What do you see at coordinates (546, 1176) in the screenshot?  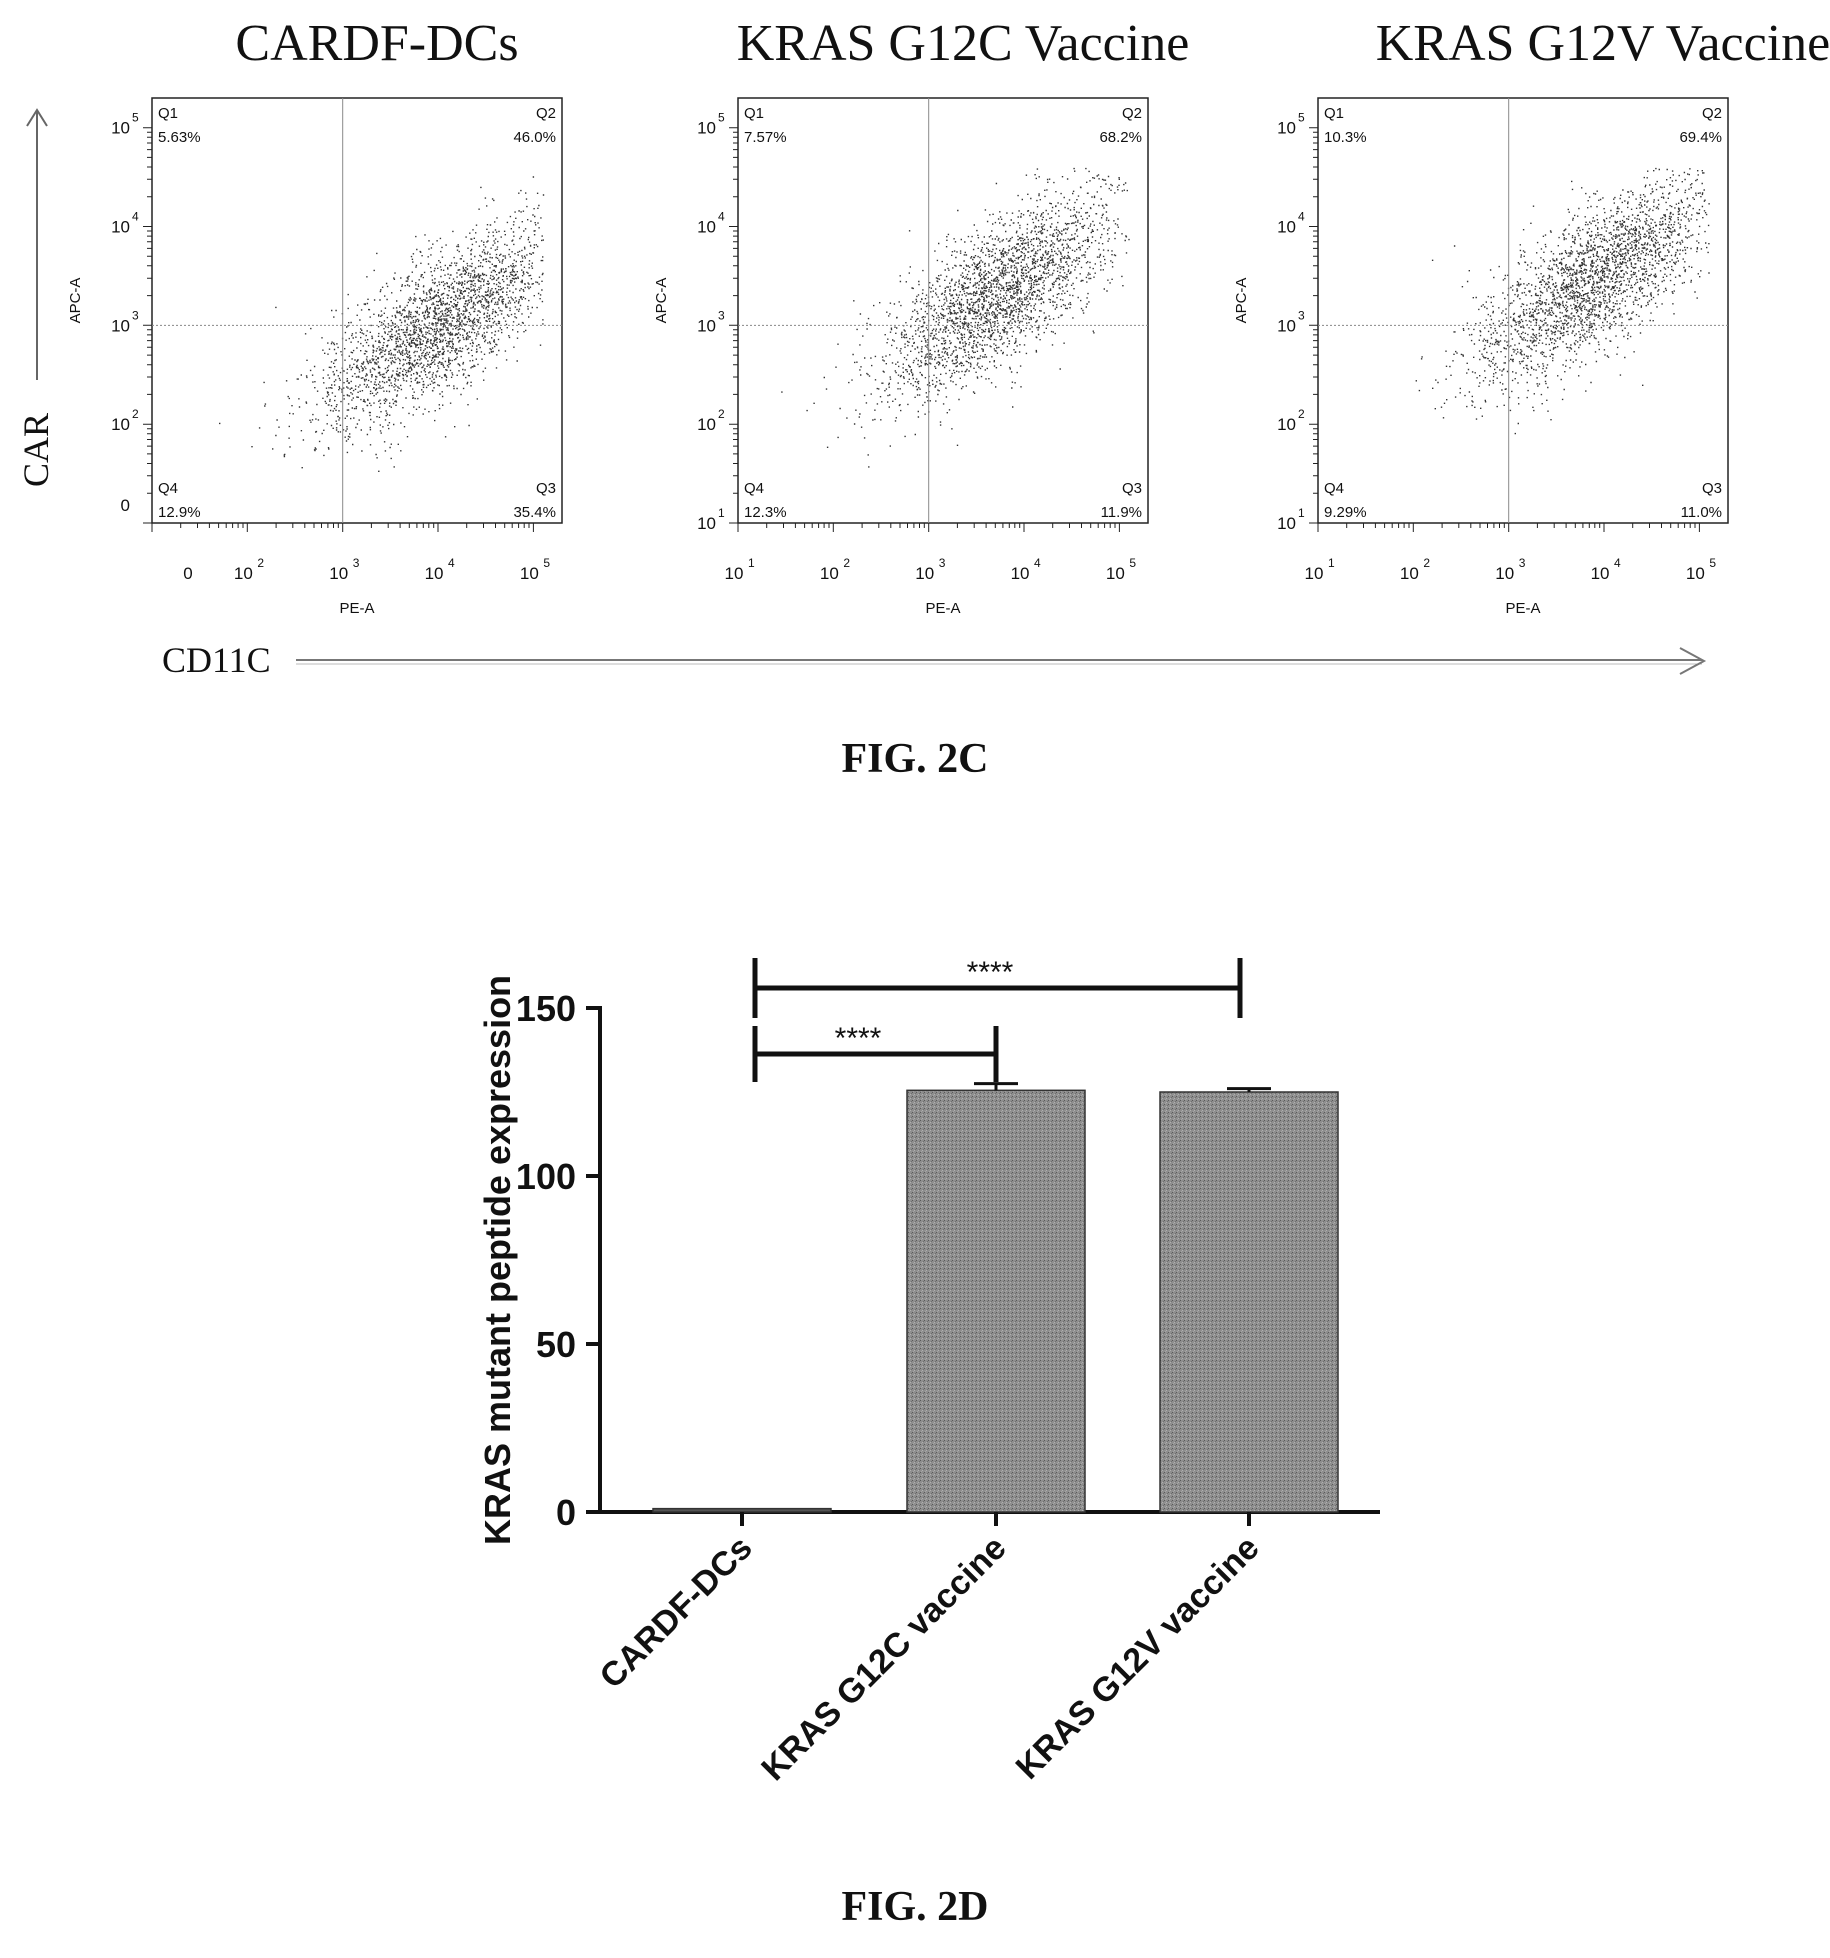 I see `y-tick-label: 100` at bounding box center [546, 1176].